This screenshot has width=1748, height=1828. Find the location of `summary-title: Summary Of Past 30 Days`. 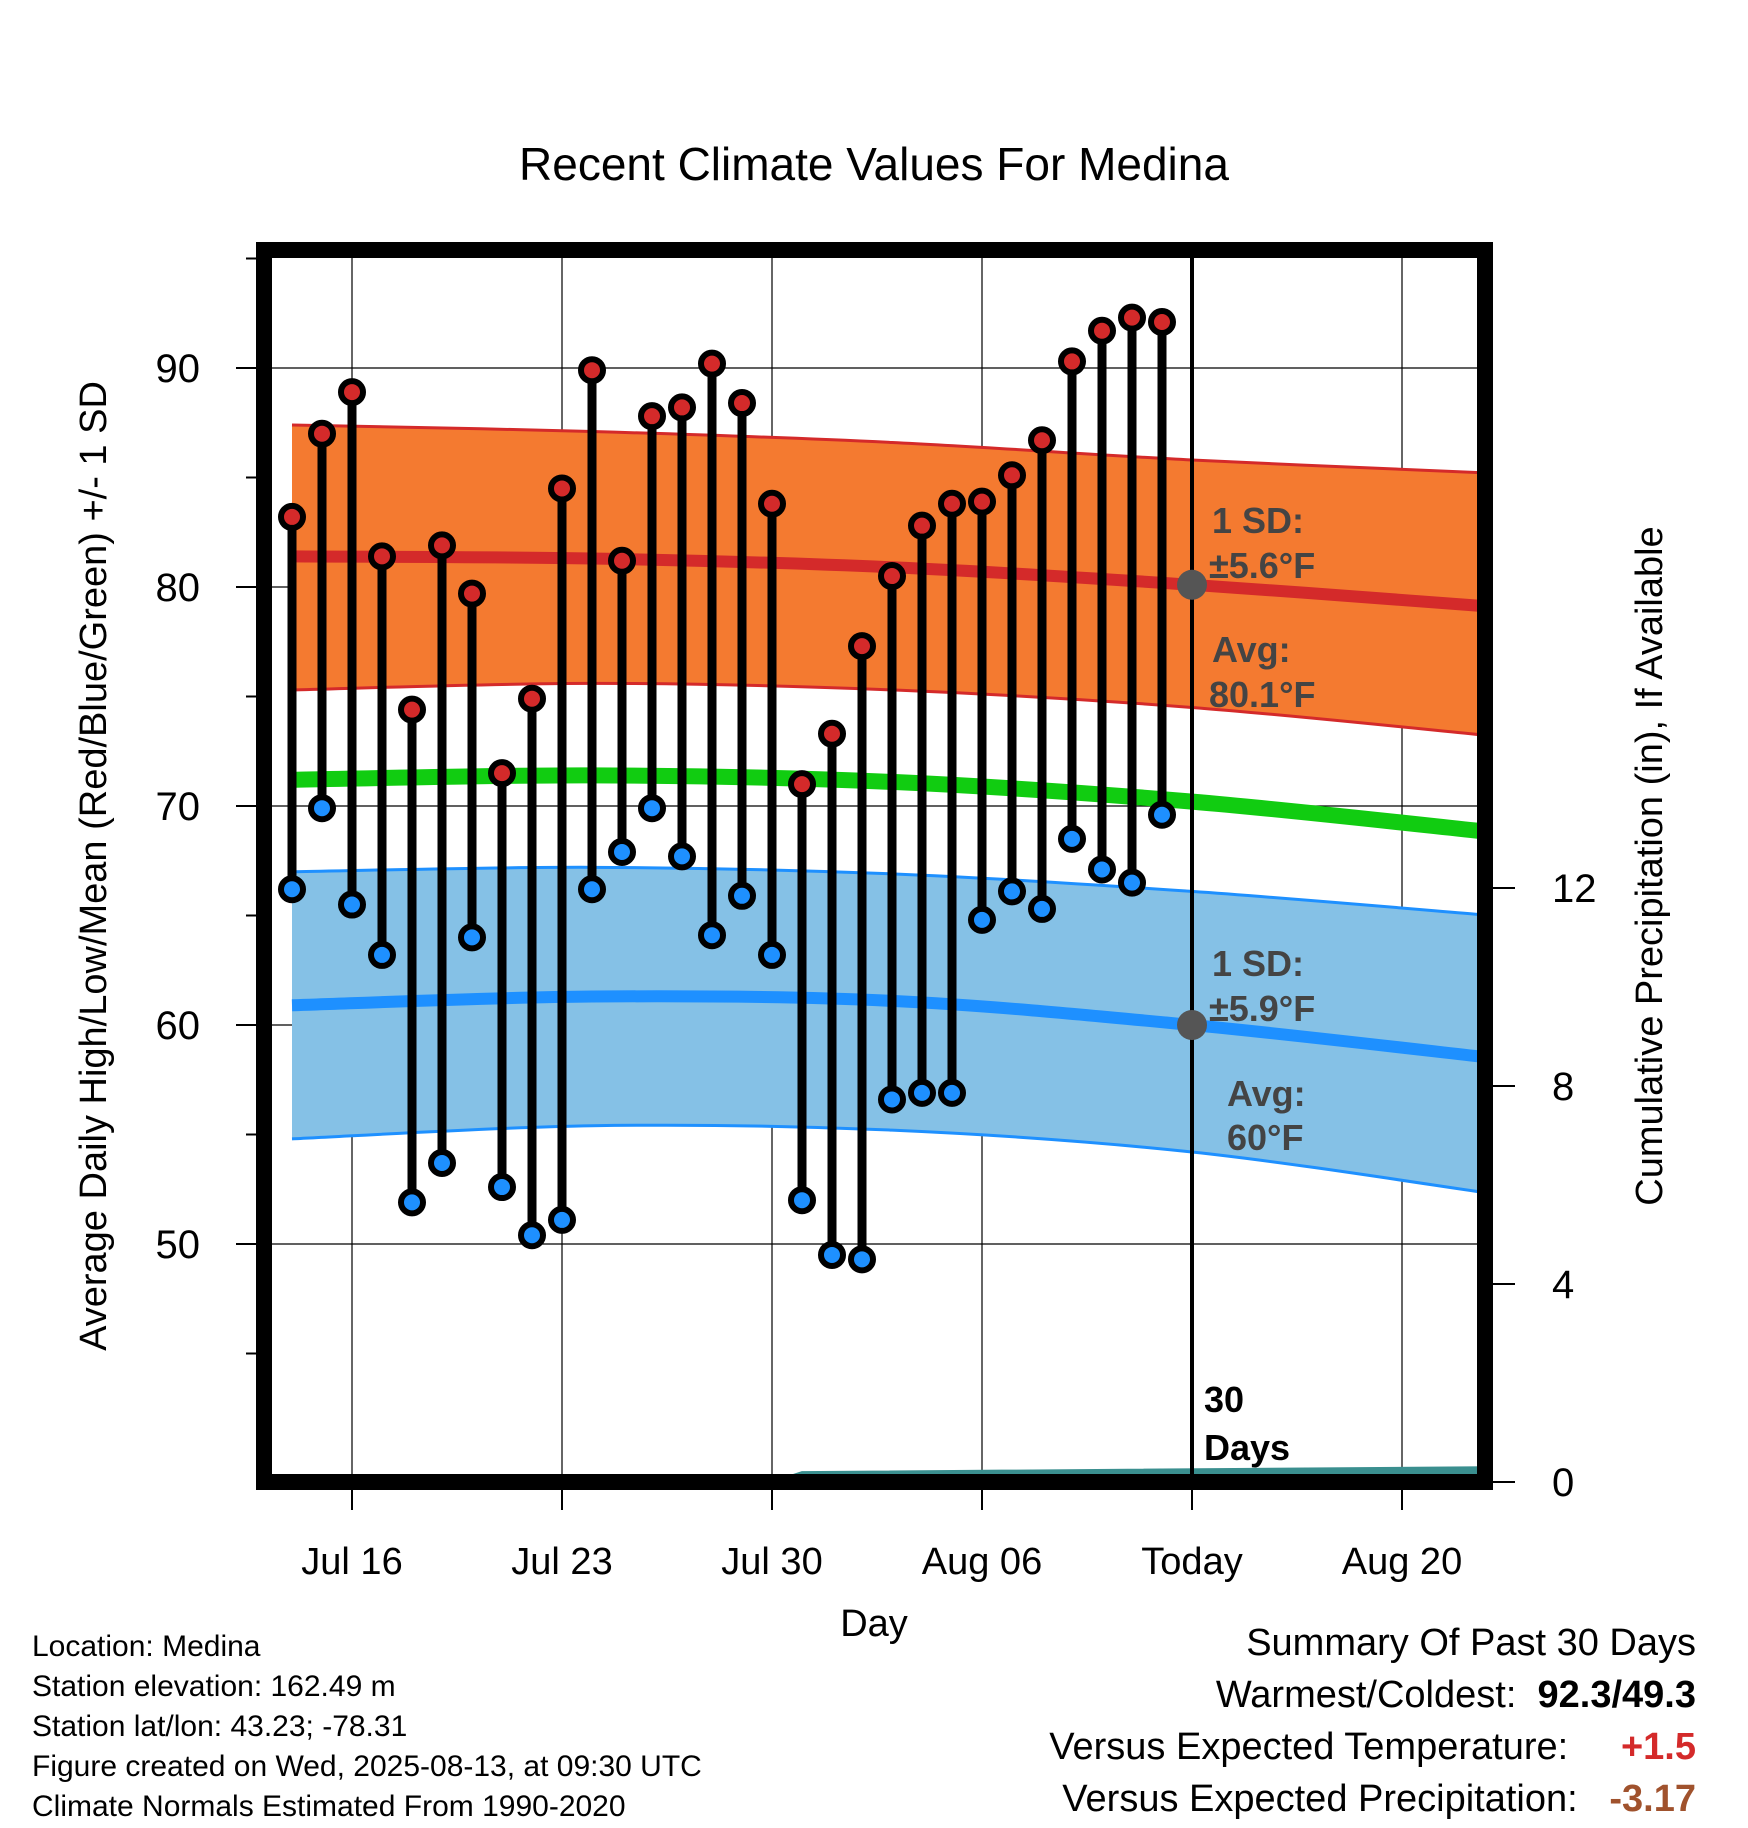

summary-title: Summary Of Past 30 Days is located at coordinates (1471, 1643).